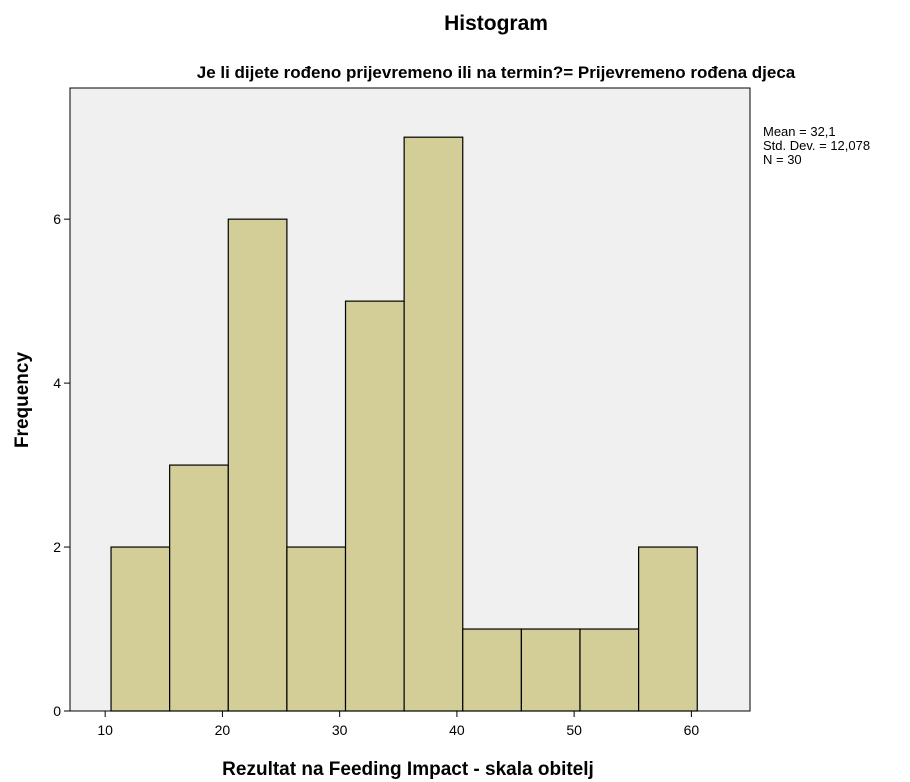 The height and width of the screenshot is (782, 910). What do you see at coordinates (782, 159) in the screenshot?
I see `stats-n: N = 30` at bounding box center [782, 159].